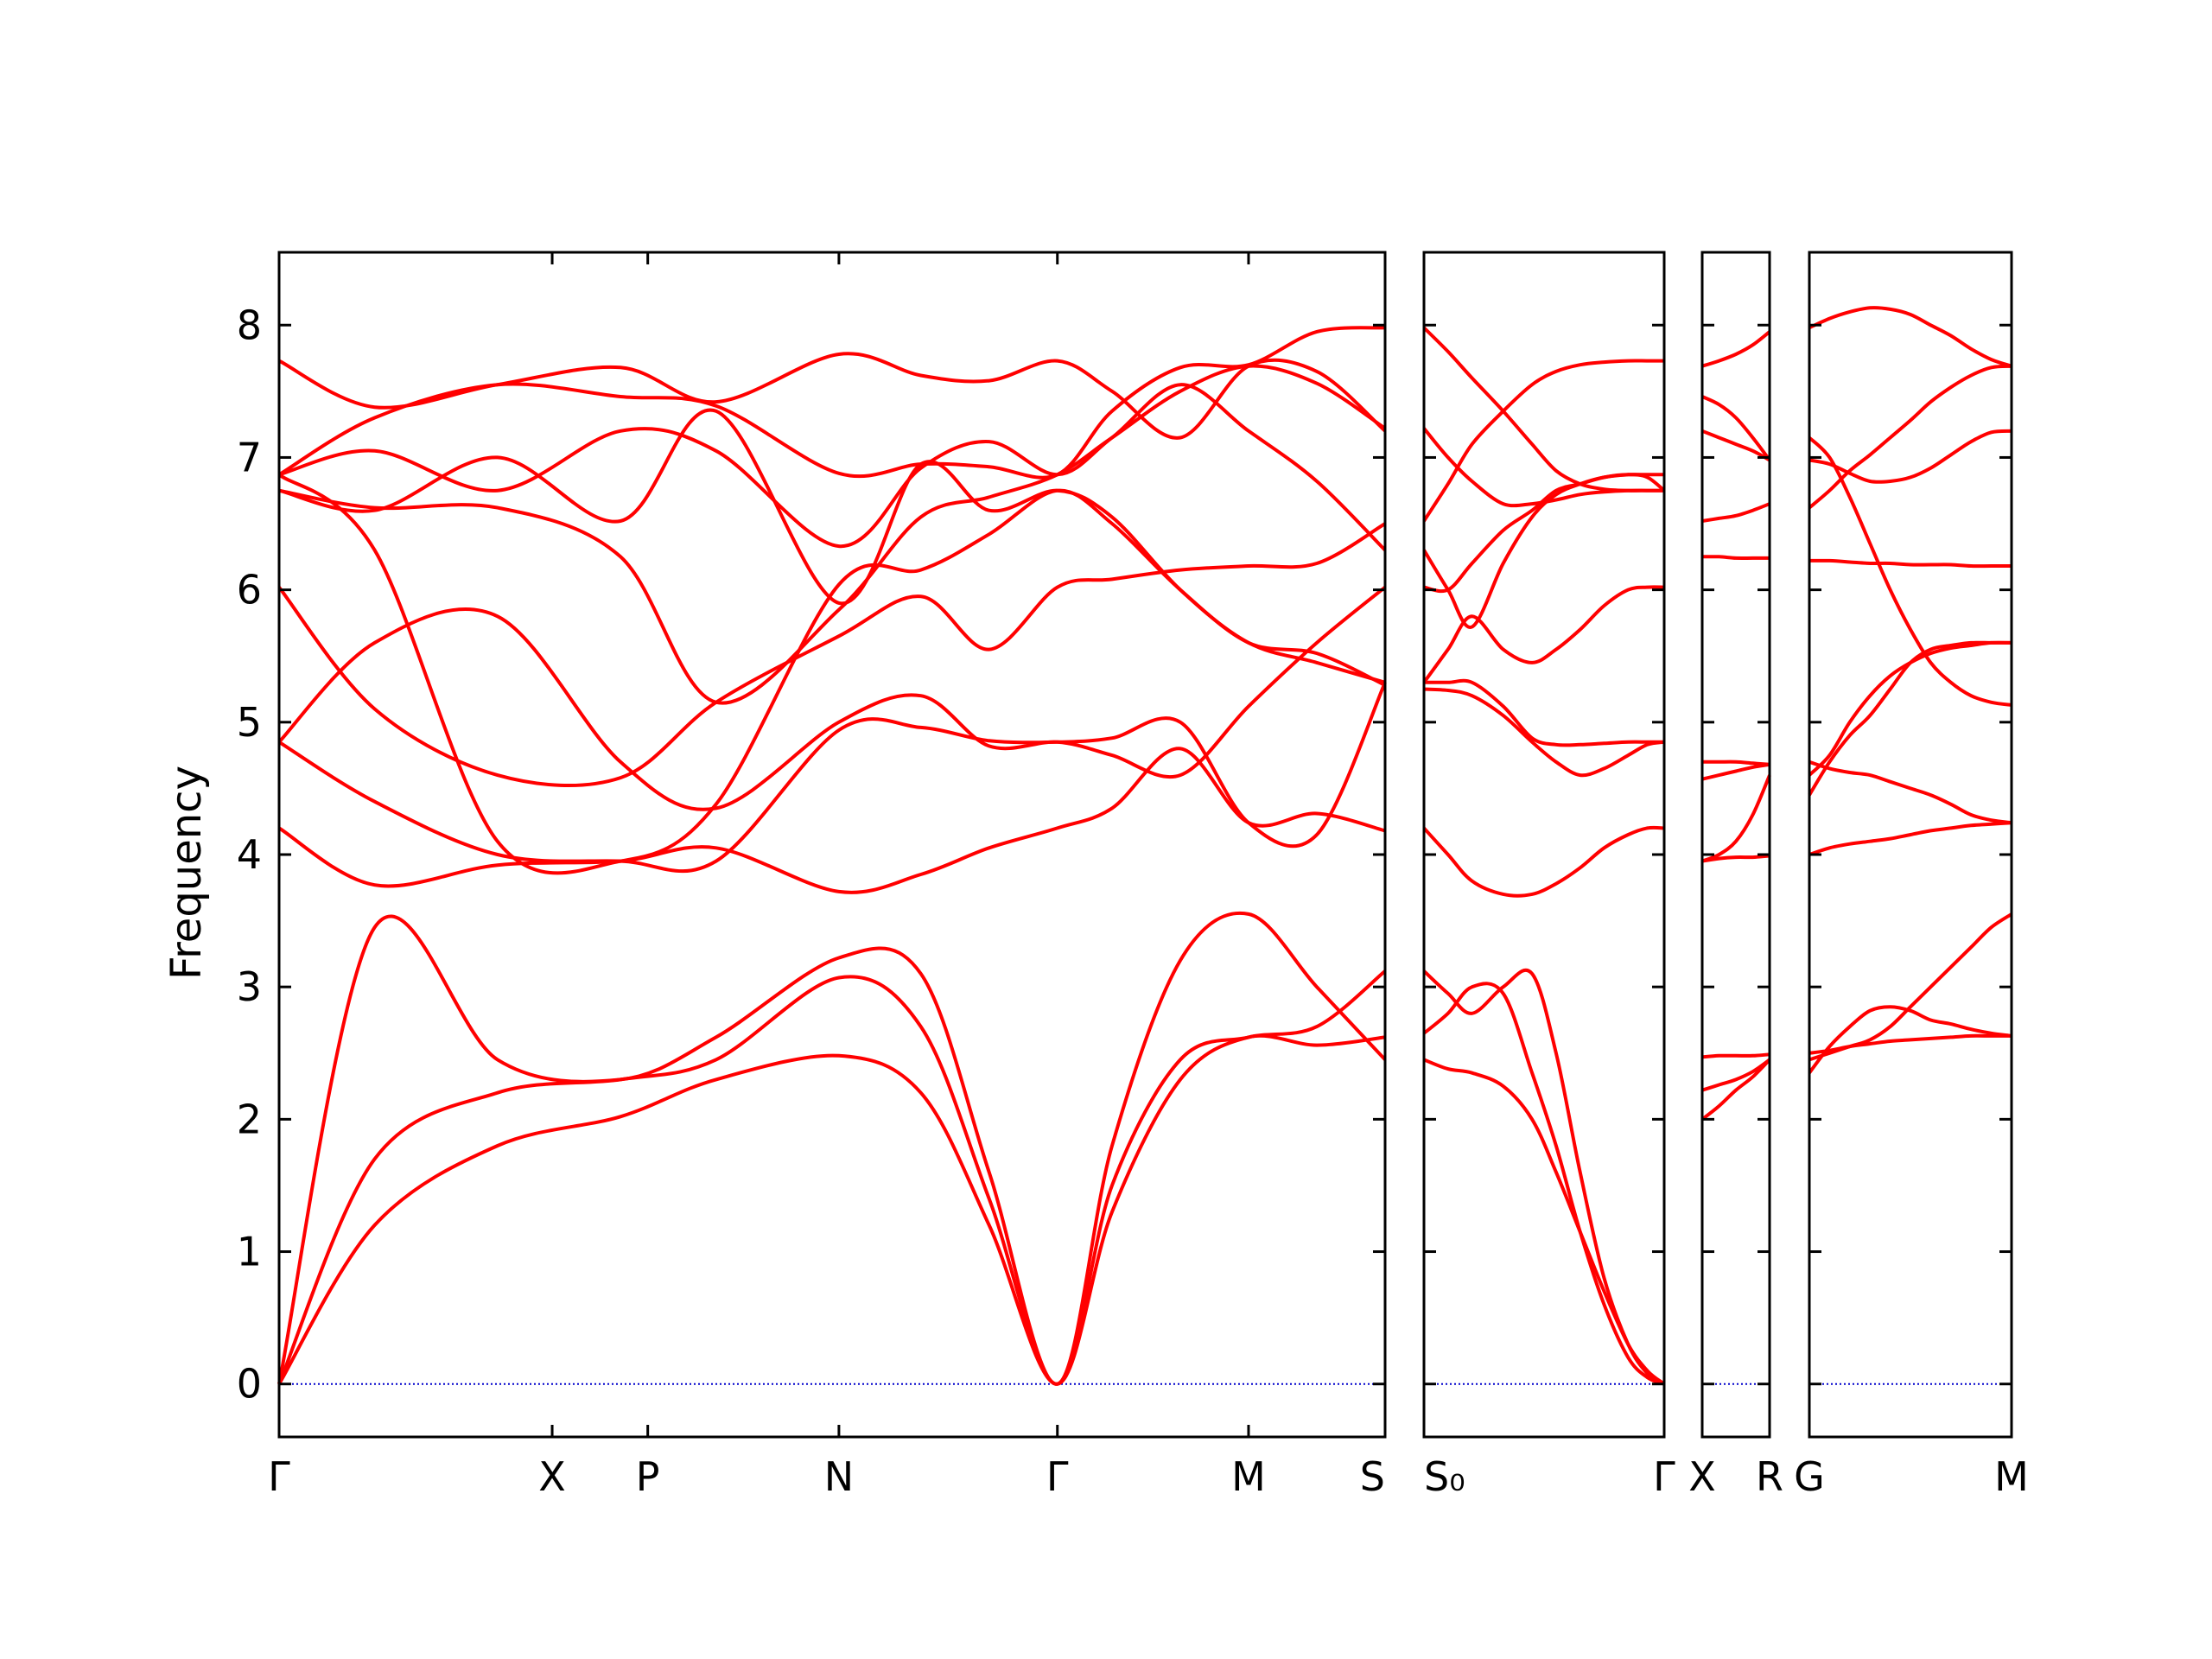  I want to click on y-tick-label: 7, so click(249, 457).